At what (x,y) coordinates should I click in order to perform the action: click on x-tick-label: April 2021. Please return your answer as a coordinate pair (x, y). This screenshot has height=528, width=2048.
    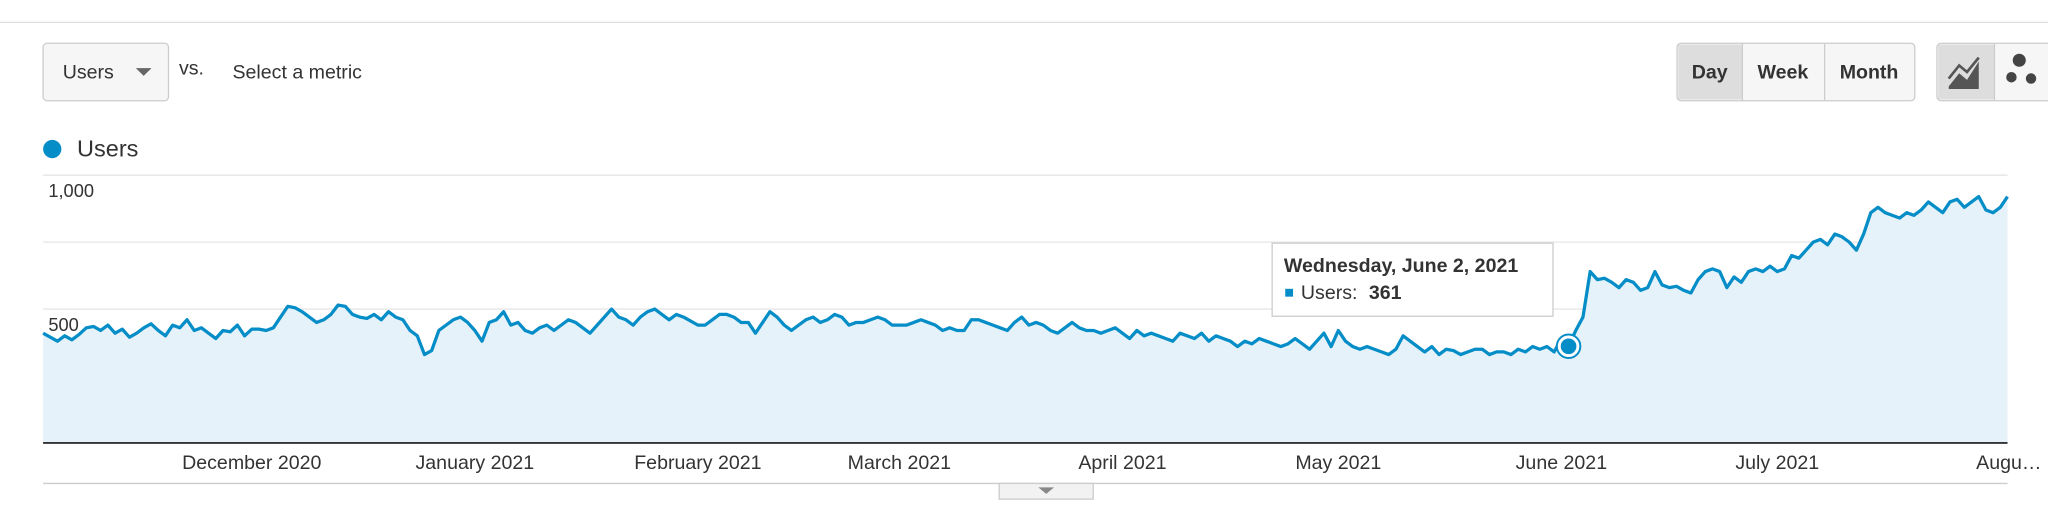
    Looking at the image, I should click on (1122, 463).